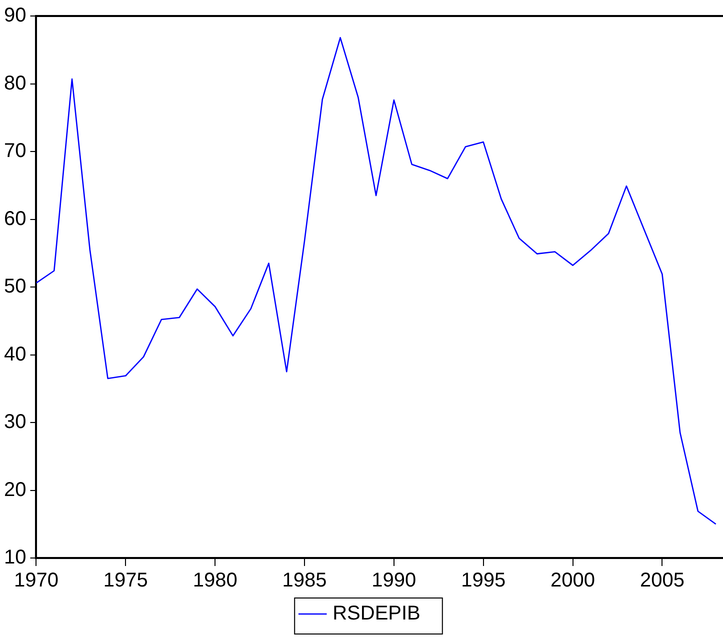 This screenshot has height=644, width=723. Describe the element at coordinates (15, 489) in the screenshot. I see `y-tick-label: 20` at that location.